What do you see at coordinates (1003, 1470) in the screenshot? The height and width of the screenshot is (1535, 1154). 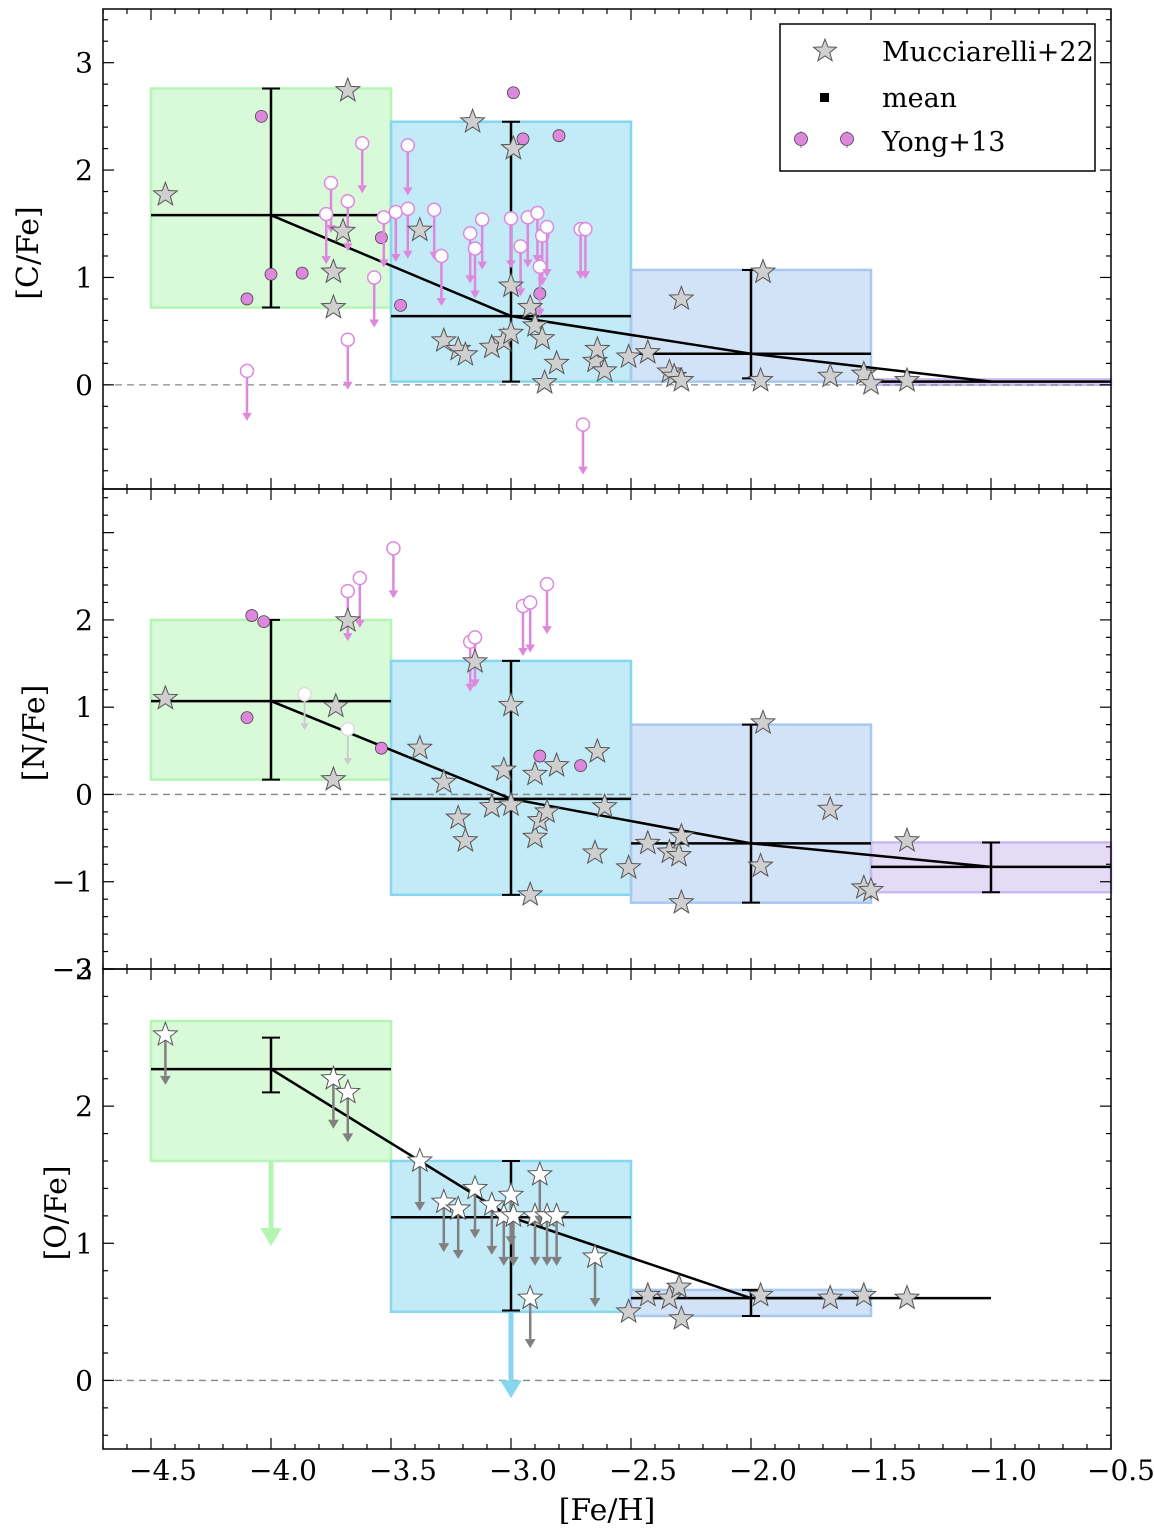 I see `x-tick-label: −1.0` at bounding box center [1003, 1470].